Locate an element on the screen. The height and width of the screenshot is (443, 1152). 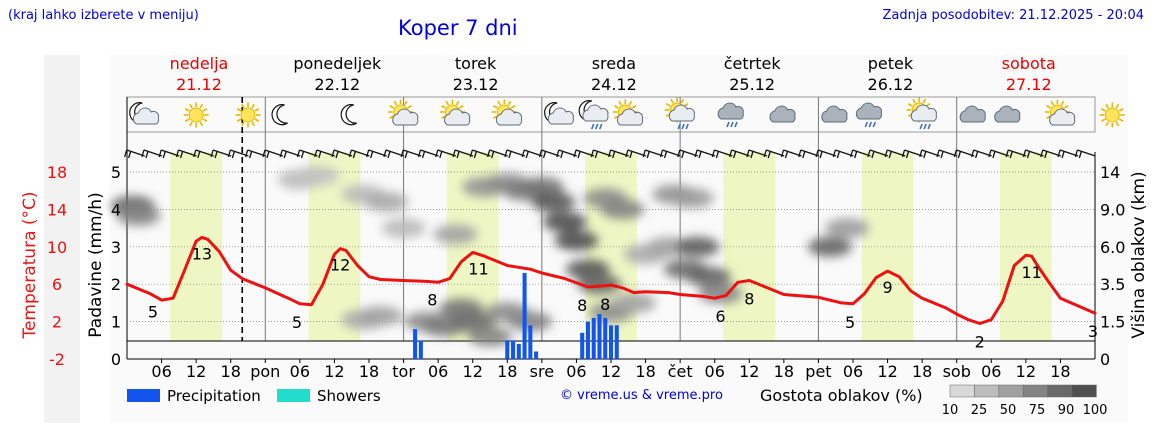
raindrop is located at coordinates (687, 126).